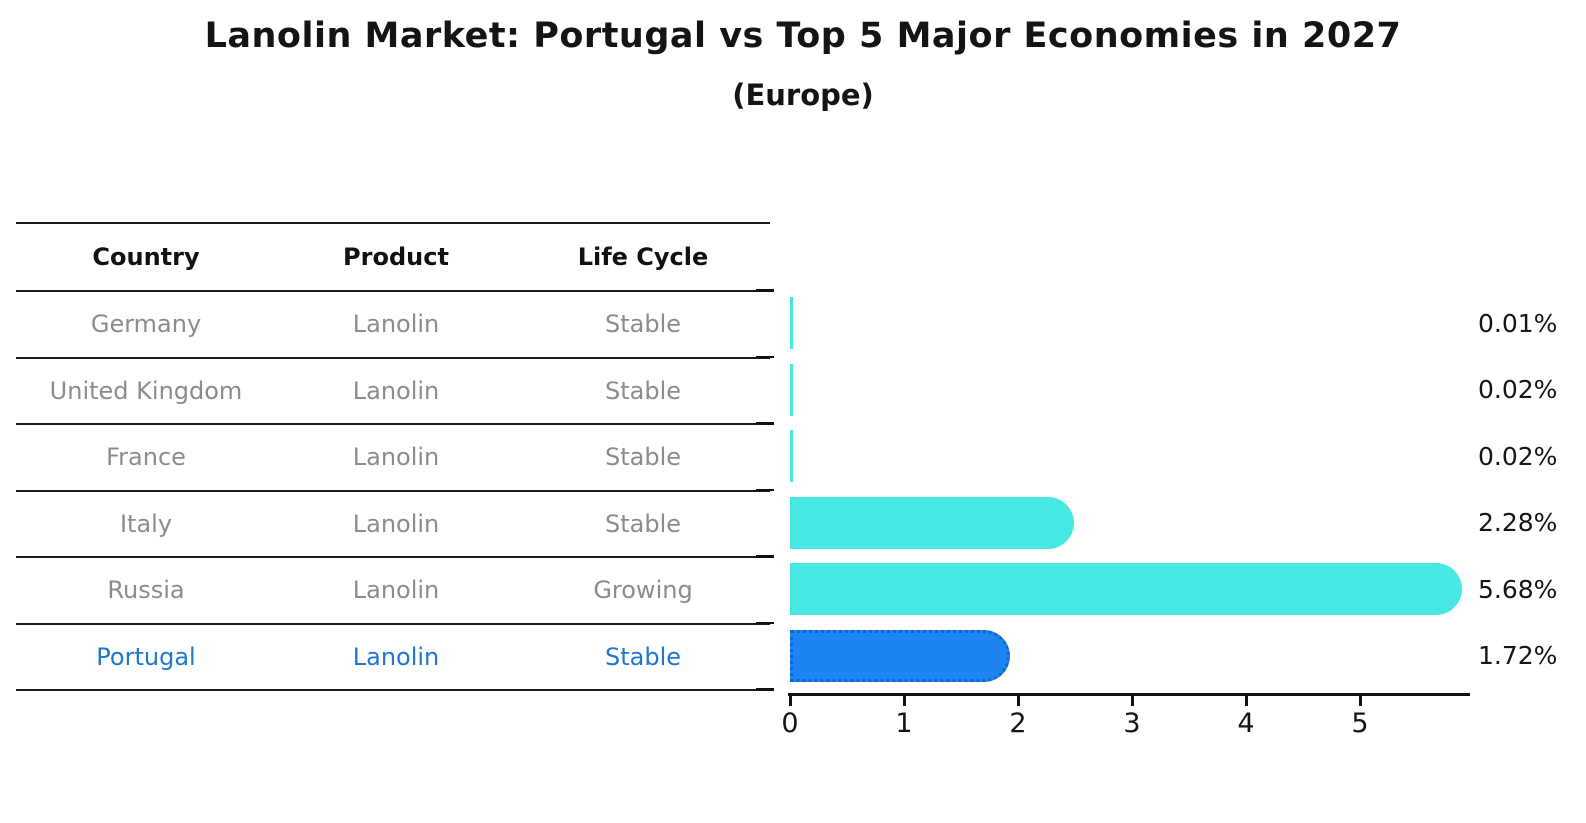 The image size is (1586, 823). I want to click on bar-portugal, so click(900, 655).